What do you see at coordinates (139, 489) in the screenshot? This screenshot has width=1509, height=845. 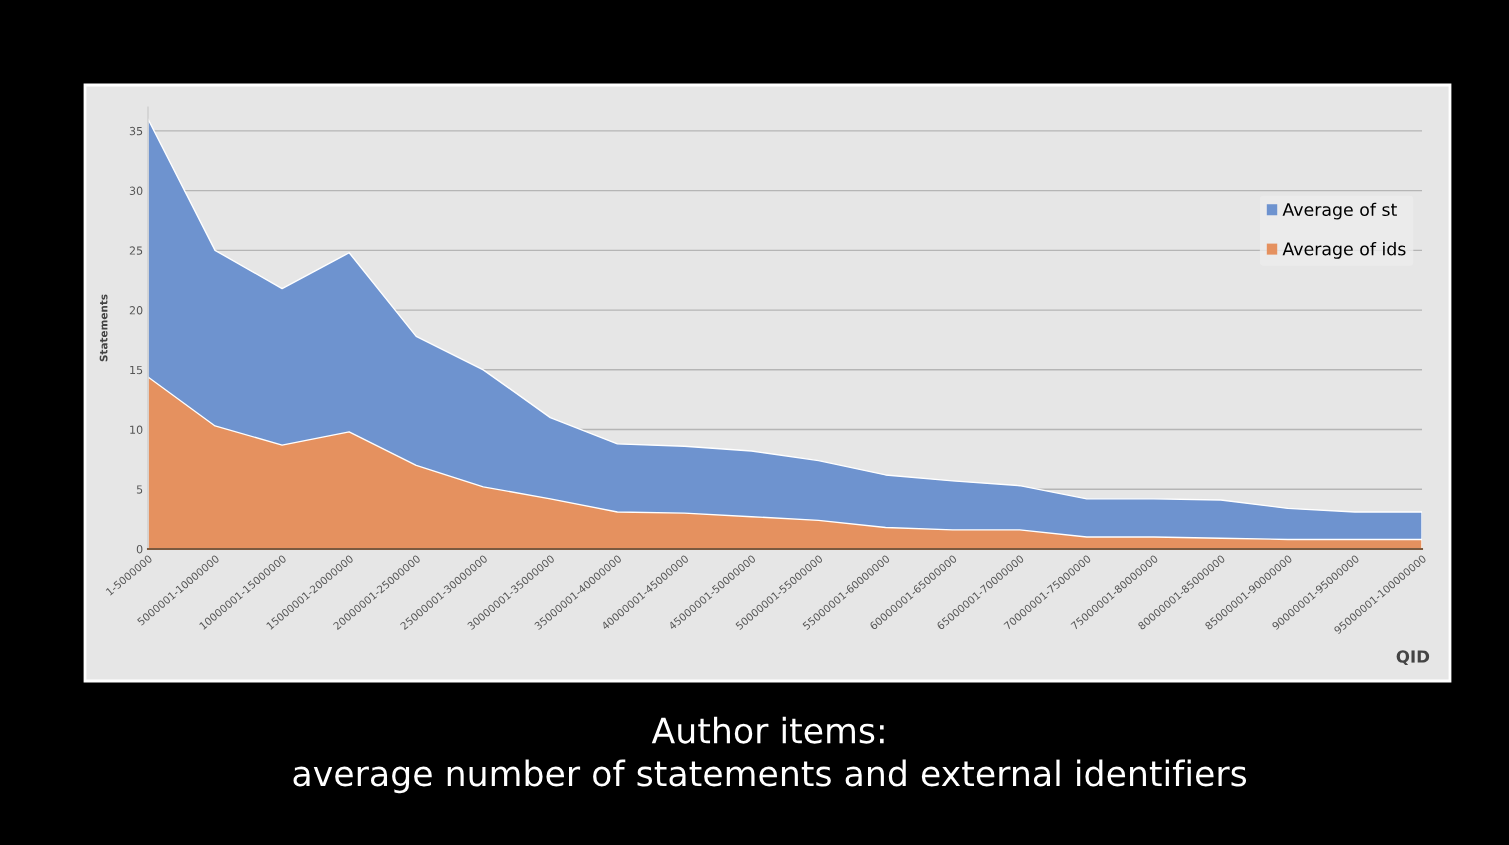 I see `y-tick-label: 5` at bounding box center [139, 489].